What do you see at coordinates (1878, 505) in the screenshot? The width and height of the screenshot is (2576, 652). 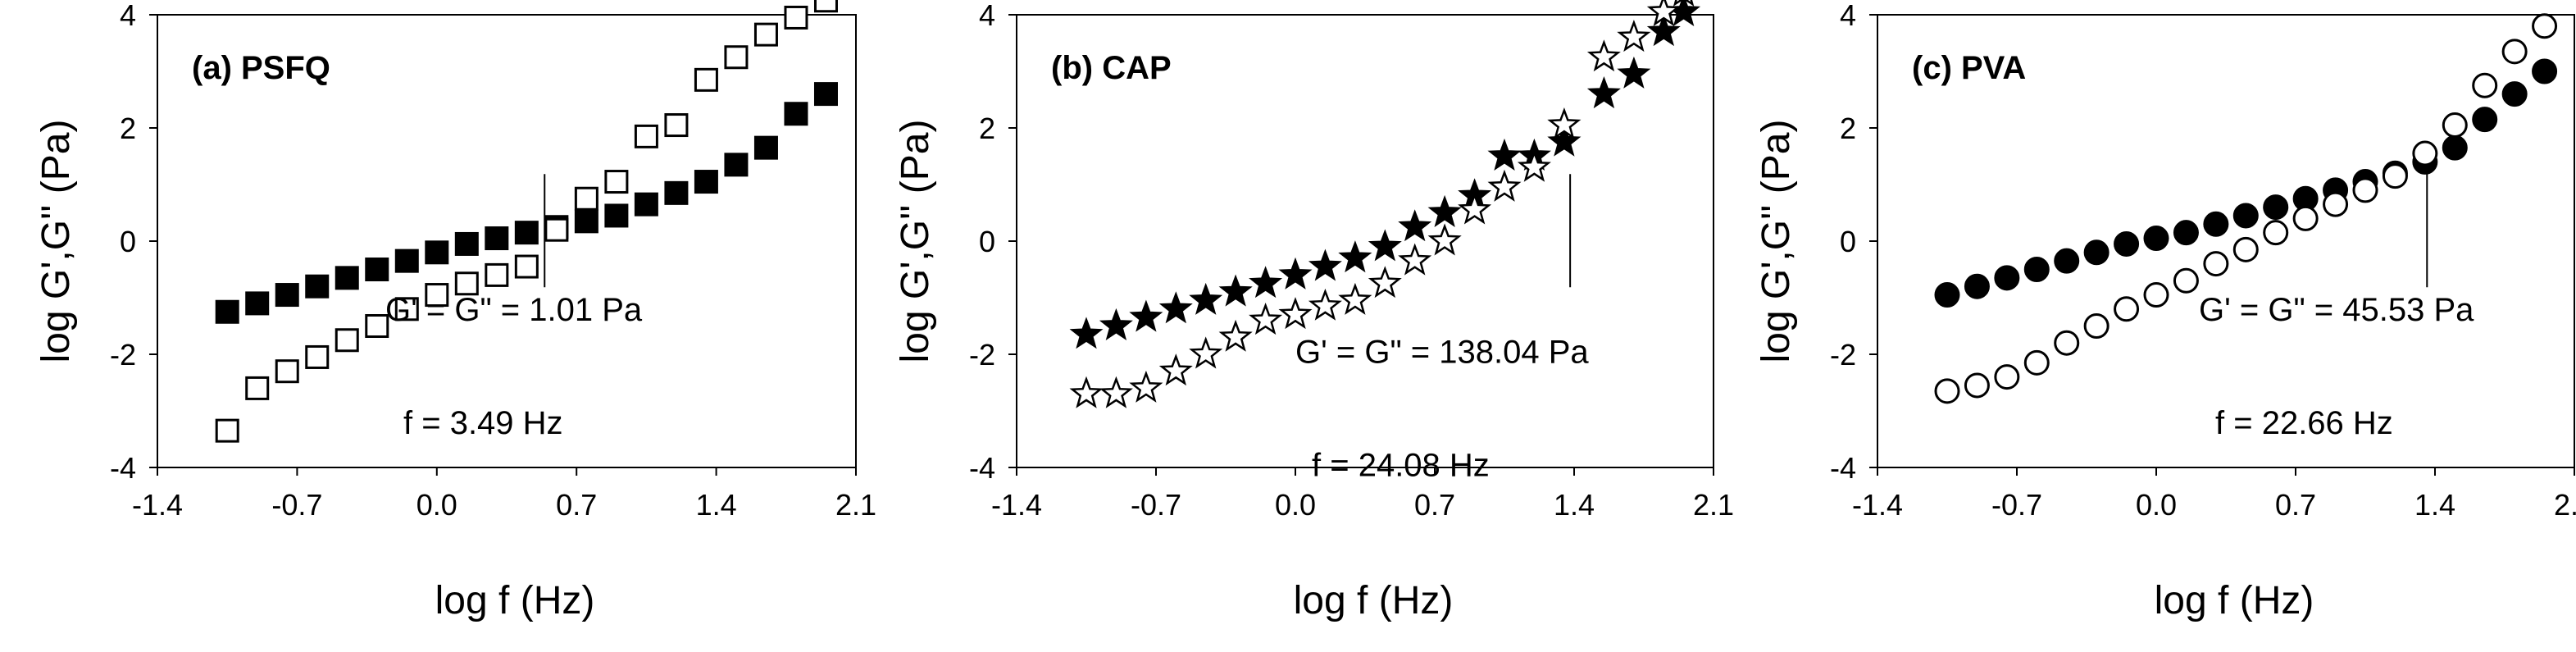 I see `x-tick-label: -1.4` at bounding box center [1878, 505].